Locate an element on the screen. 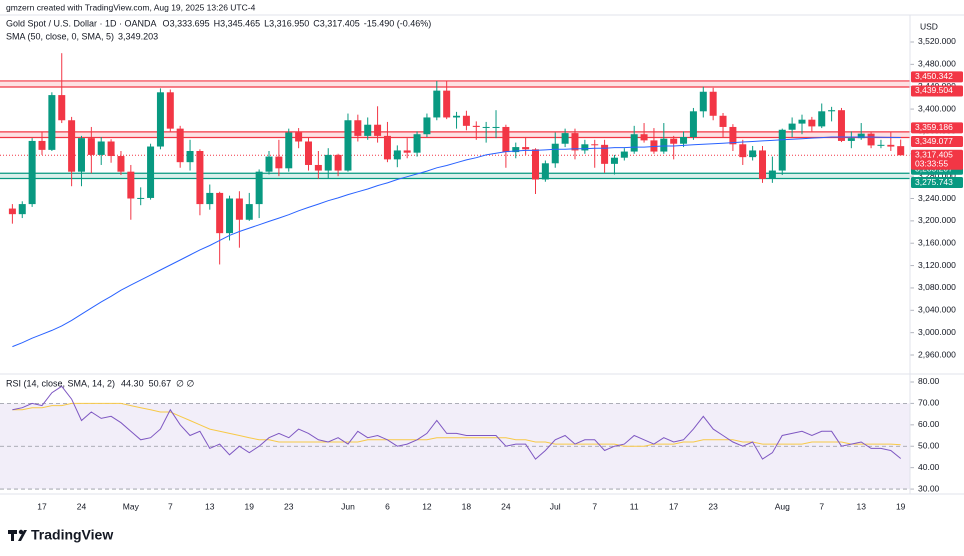 The width and height of the screenshot is (964, 556). zone is located at coordinates (455, 176).